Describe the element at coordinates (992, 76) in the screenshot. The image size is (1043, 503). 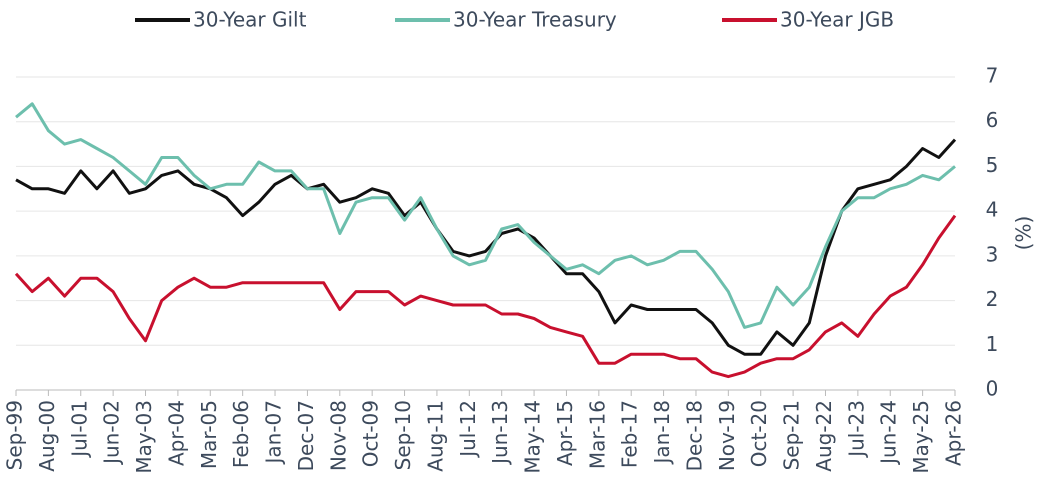
I see `y-tick-label: 7` at that location.